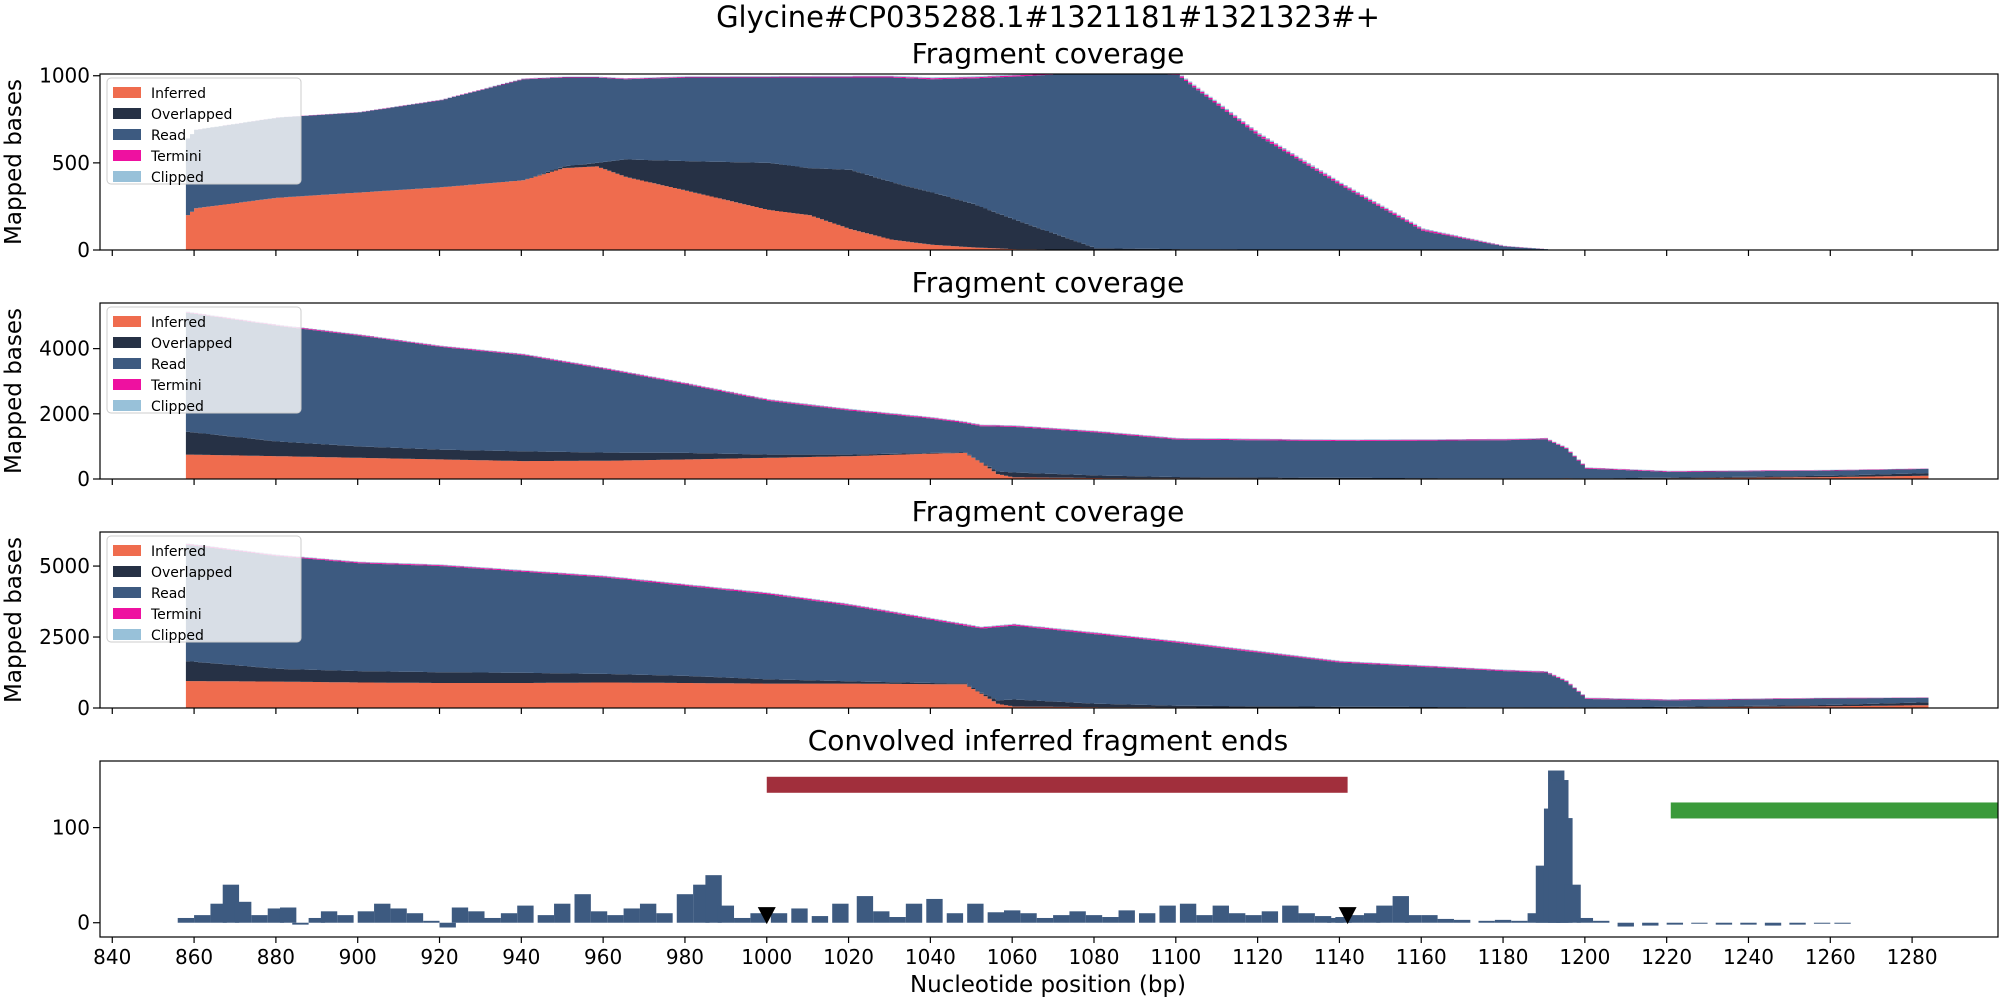 The height and width of the screenshot is (1000, 2000). Describe the element at coordinates (1048, 53) in the screenshot. I see `panel-1-title: Fragment coverage` at that location.